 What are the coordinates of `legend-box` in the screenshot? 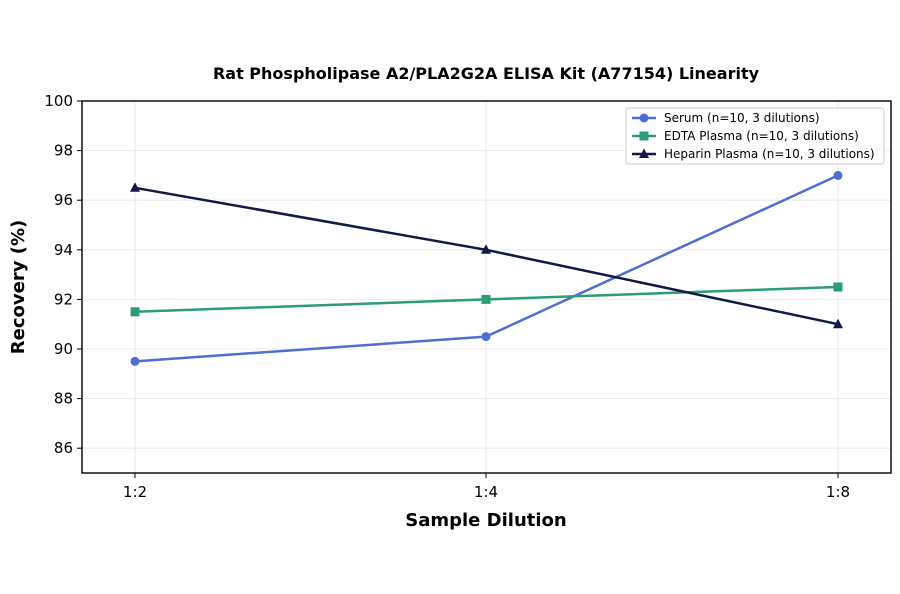 It's located at (755, 136).